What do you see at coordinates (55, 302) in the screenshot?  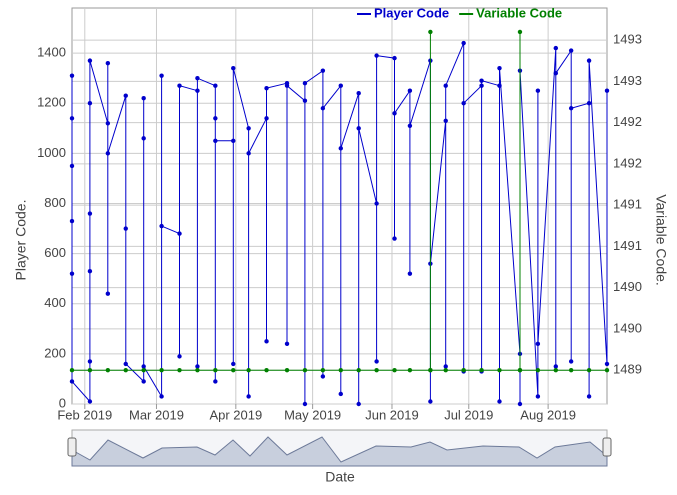 I see `y-tick-label: 400` at bounding box center [55, 302].